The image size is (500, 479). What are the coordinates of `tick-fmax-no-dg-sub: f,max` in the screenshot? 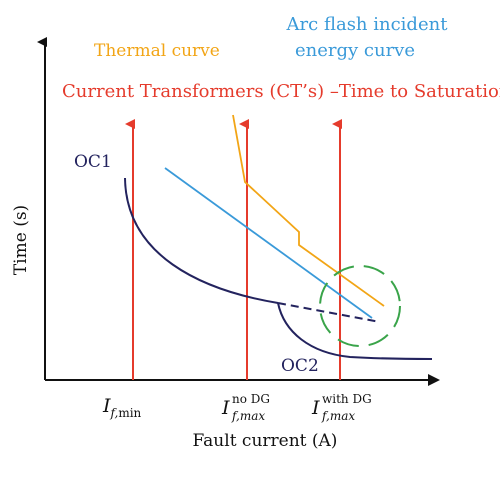 It's located at (248, 416).